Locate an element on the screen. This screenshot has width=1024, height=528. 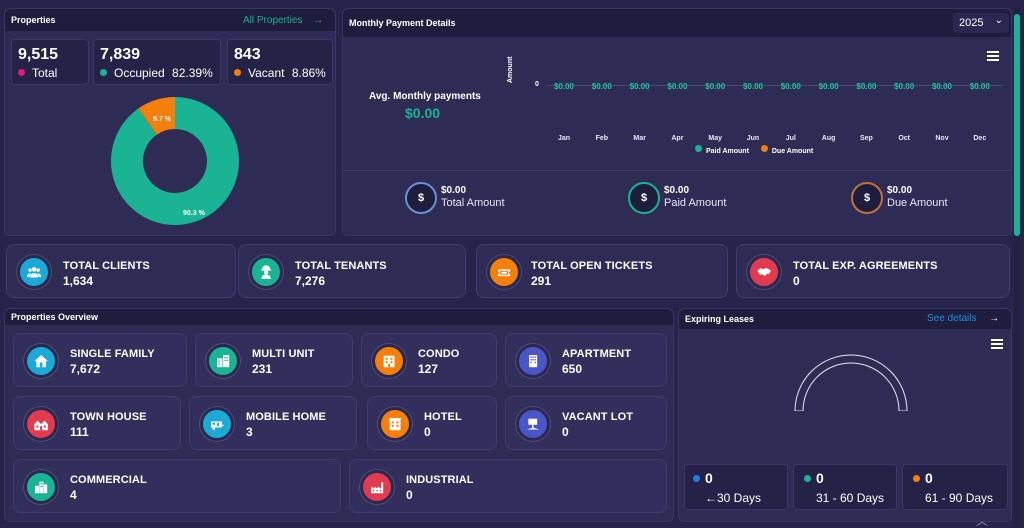
mobile-home-icon is located at coordinates (217, 424).